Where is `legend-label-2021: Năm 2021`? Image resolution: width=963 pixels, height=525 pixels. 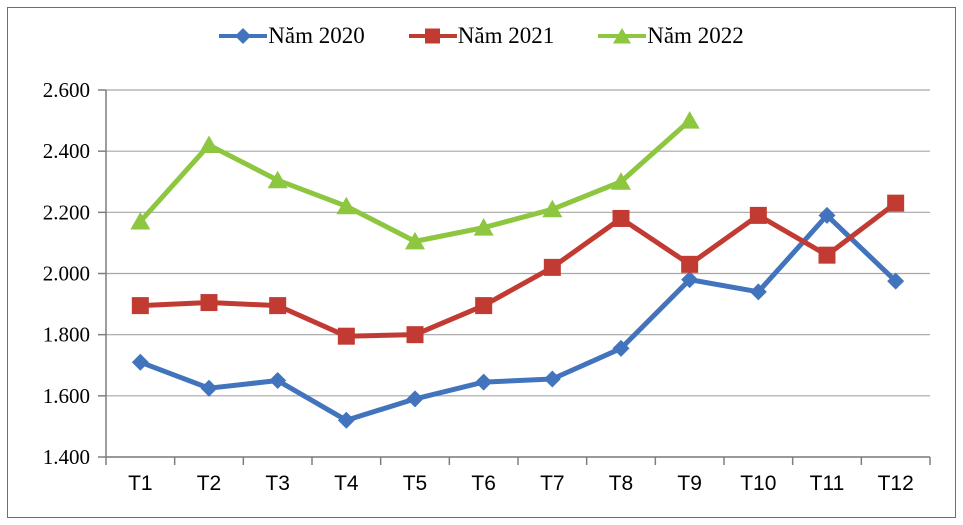
legend-label-2021: Năm 2021 is located at coordinates (506, 35).